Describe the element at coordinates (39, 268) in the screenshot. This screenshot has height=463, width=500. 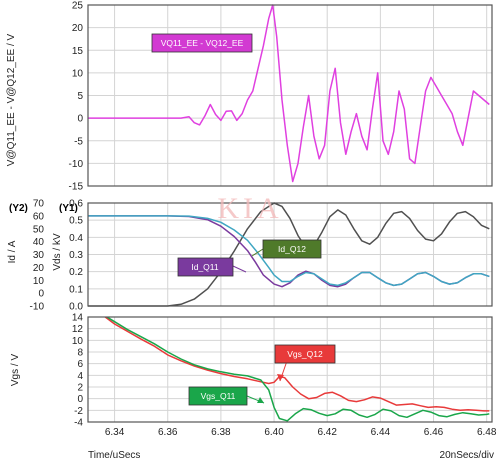
I see `mid-y2-tick-label: 20` at that location.